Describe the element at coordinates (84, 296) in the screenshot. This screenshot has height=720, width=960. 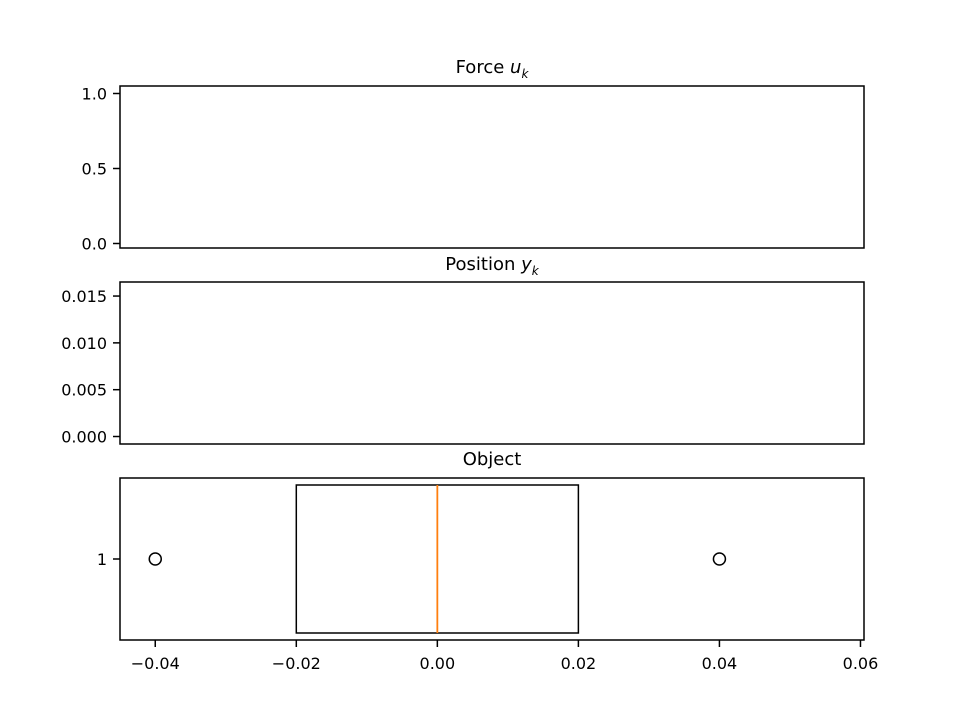
I see `position-y-tick-label: 0.015` at that location.